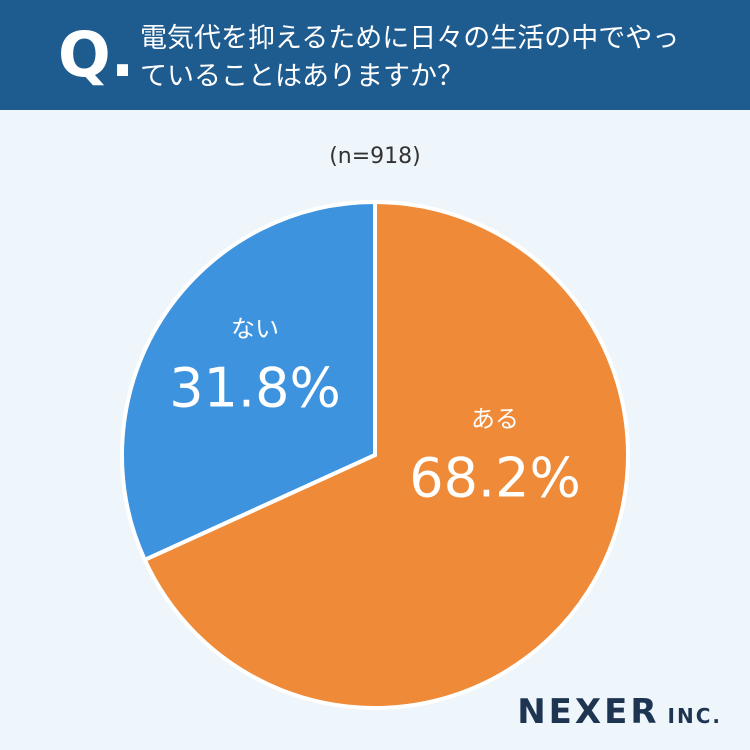  Describe the element at coordinates (255, 329) in the screenshot. I see `slice-category: ない` at that location.